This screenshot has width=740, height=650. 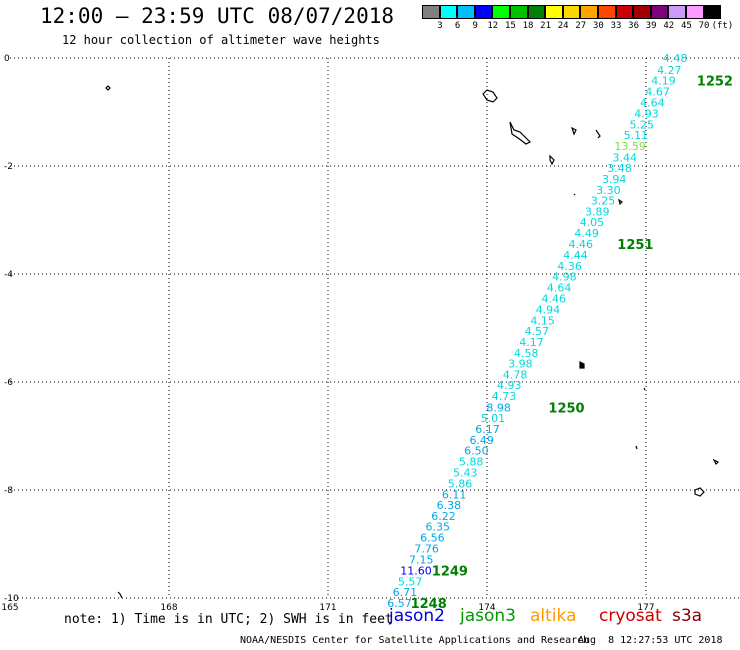 I want to click on y-tick-label: -6, so click(x=8, y=383).